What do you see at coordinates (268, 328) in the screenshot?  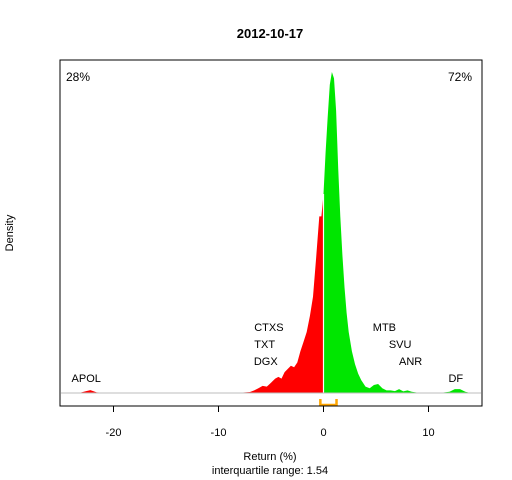 I see `stock-label: CTXS` at bounding box center [268, 328].